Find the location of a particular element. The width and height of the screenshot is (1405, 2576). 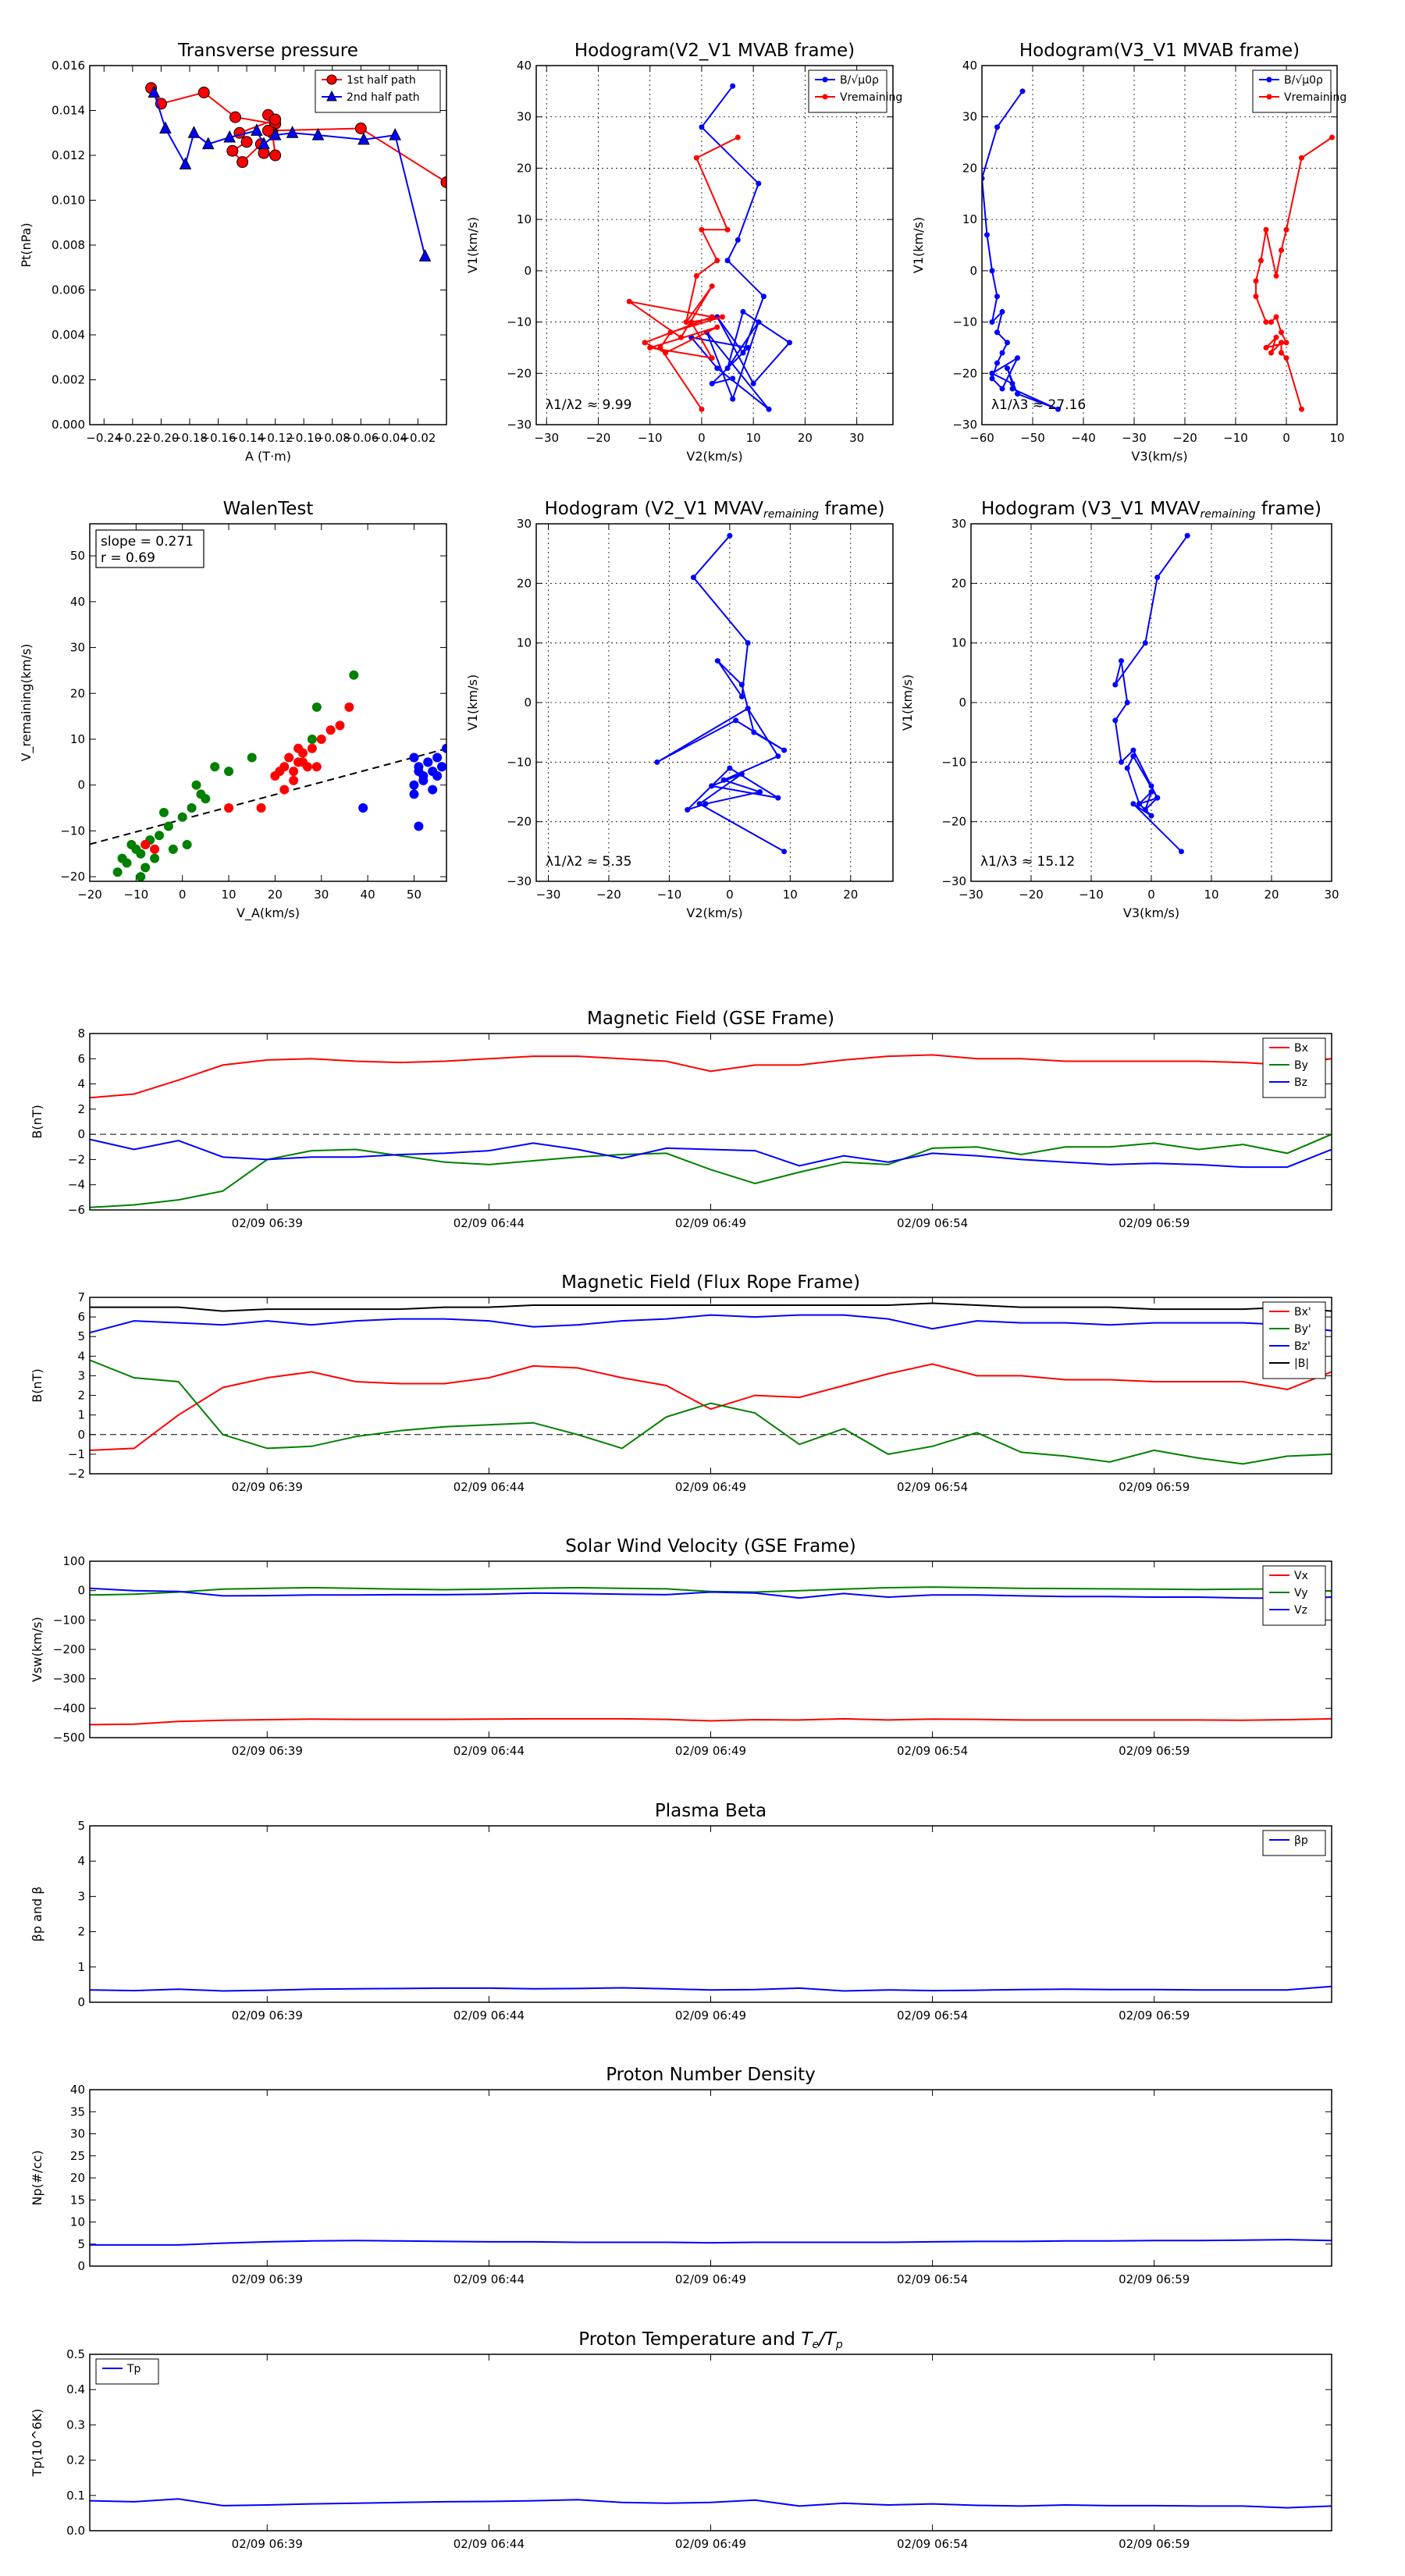

legend-label: 2nd half path is located at coordinates (383, 97).